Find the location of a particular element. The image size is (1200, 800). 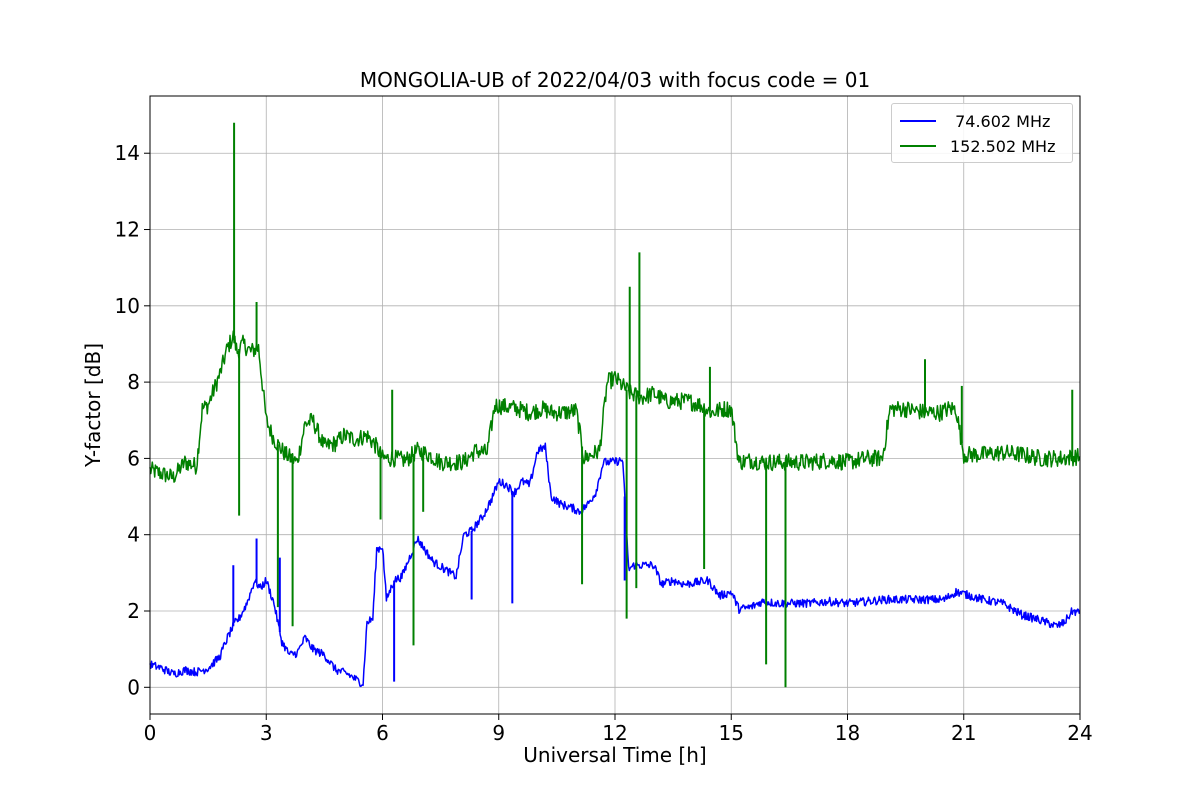

x-tick-label: 21 is located at coordinates (963, 733).